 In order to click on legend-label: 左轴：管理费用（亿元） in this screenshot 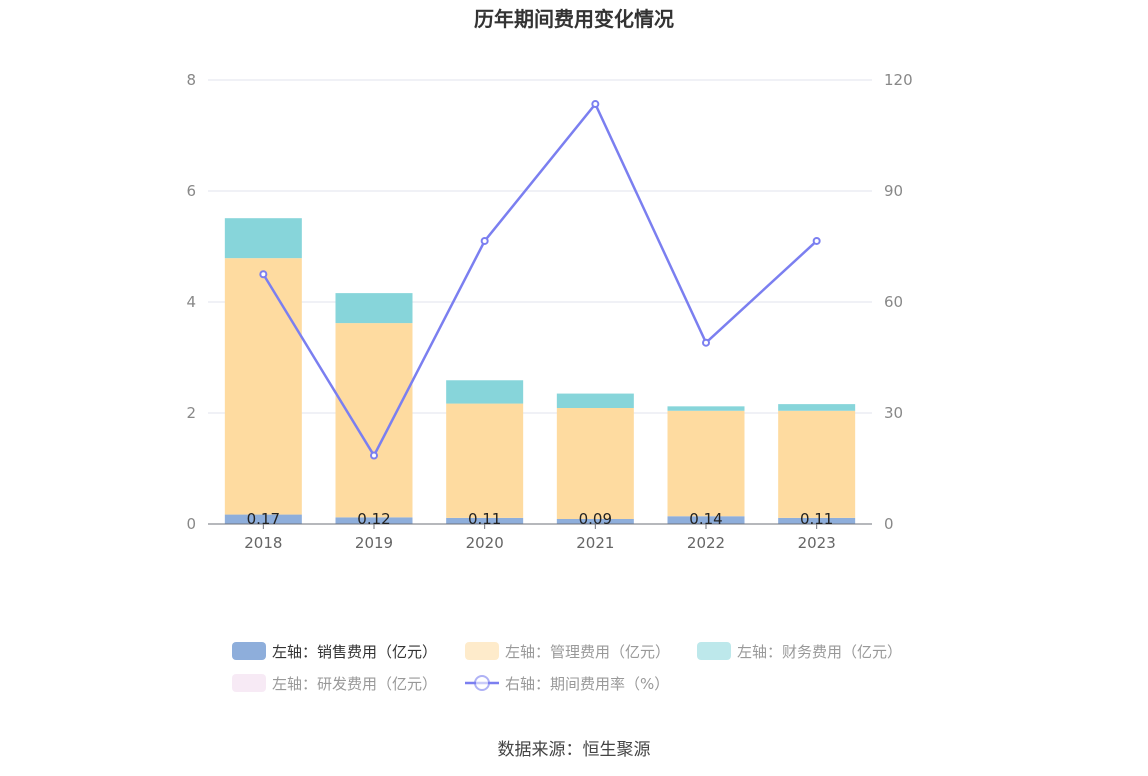, I will do `click(587, 652)`.